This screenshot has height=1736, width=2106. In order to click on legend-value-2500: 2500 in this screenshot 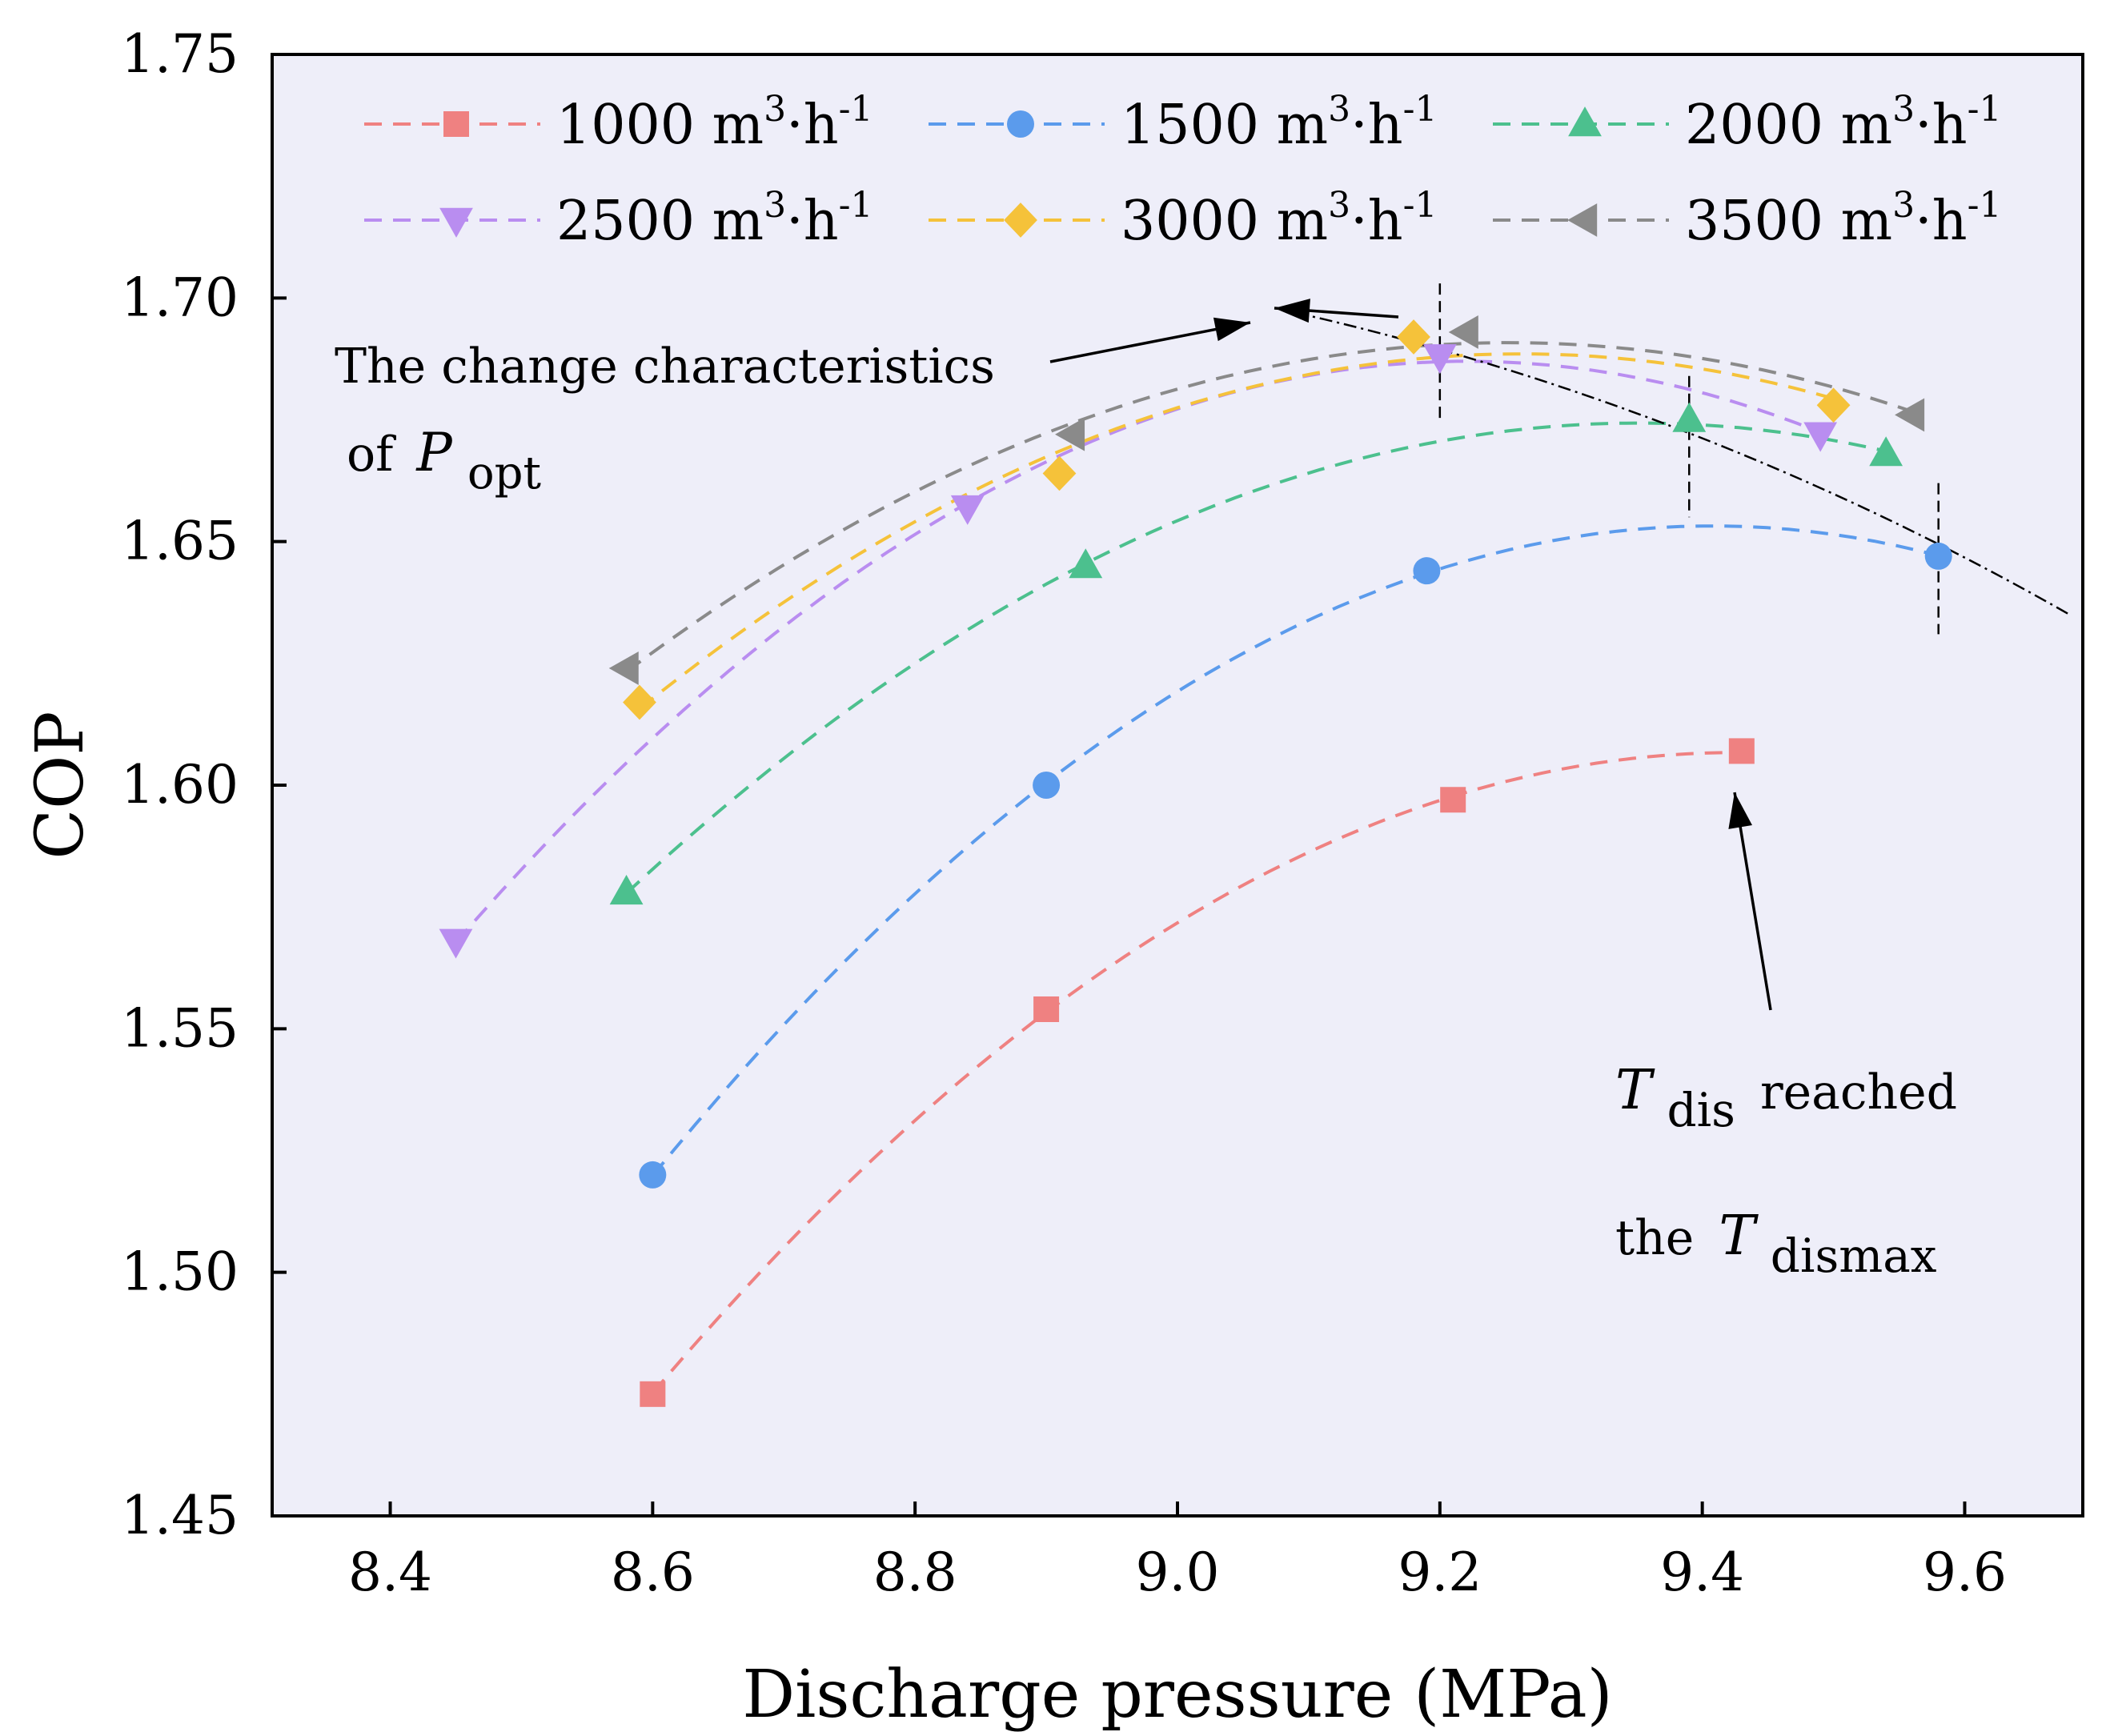, I will do `click(634, 222)`.